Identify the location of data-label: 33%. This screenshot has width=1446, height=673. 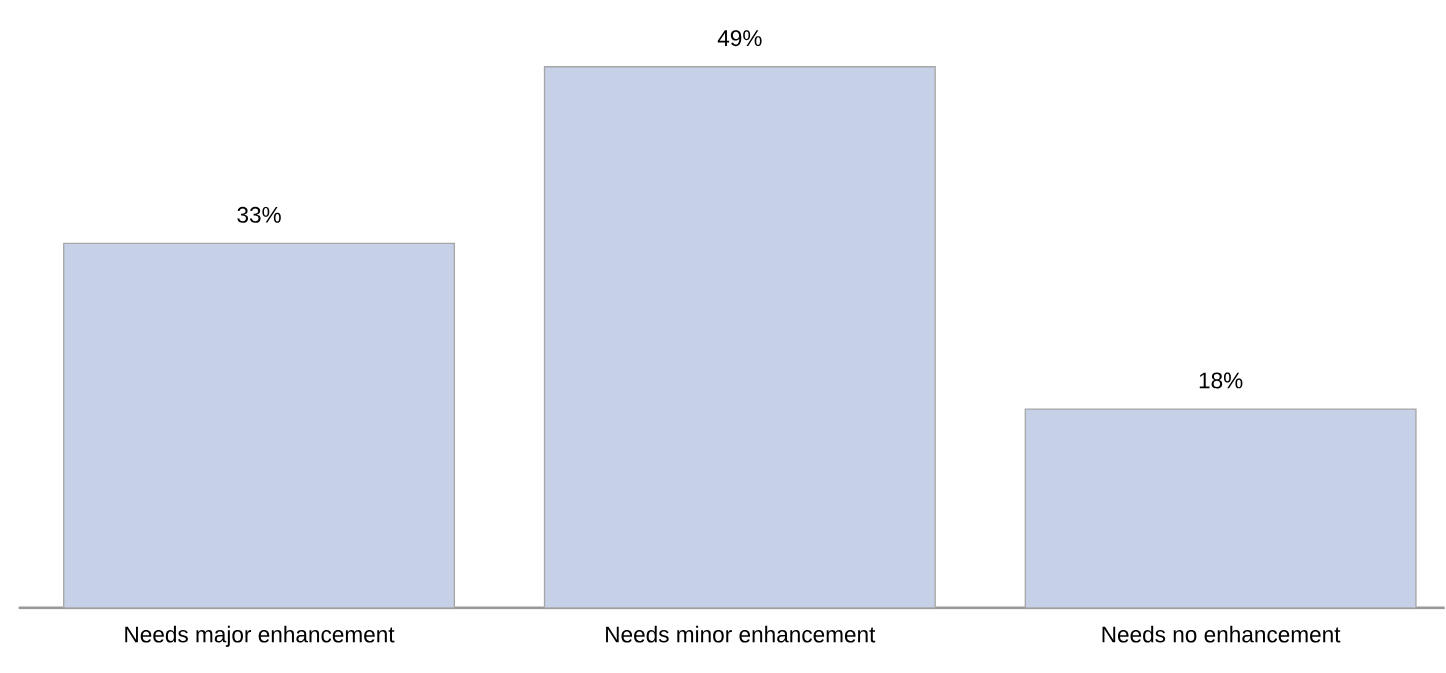
(259, 214).